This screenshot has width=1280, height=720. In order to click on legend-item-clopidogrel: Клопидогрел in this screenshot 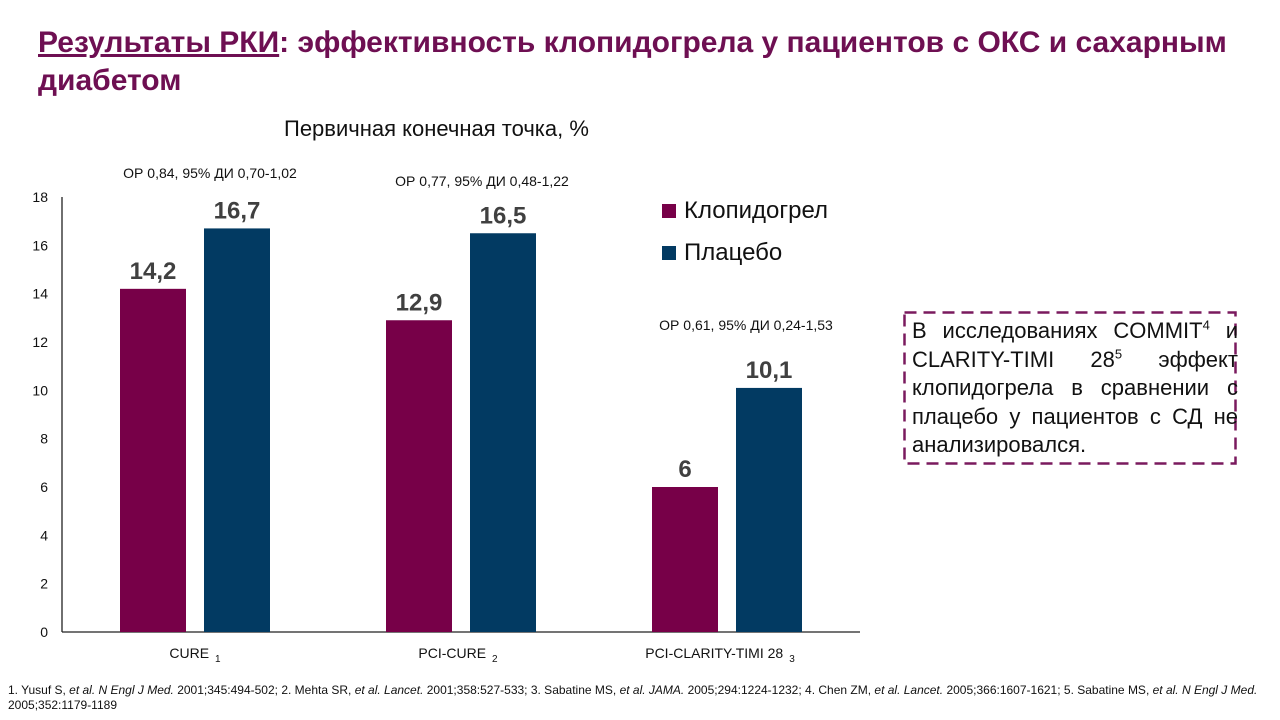, I will do `click(745, 211)`.